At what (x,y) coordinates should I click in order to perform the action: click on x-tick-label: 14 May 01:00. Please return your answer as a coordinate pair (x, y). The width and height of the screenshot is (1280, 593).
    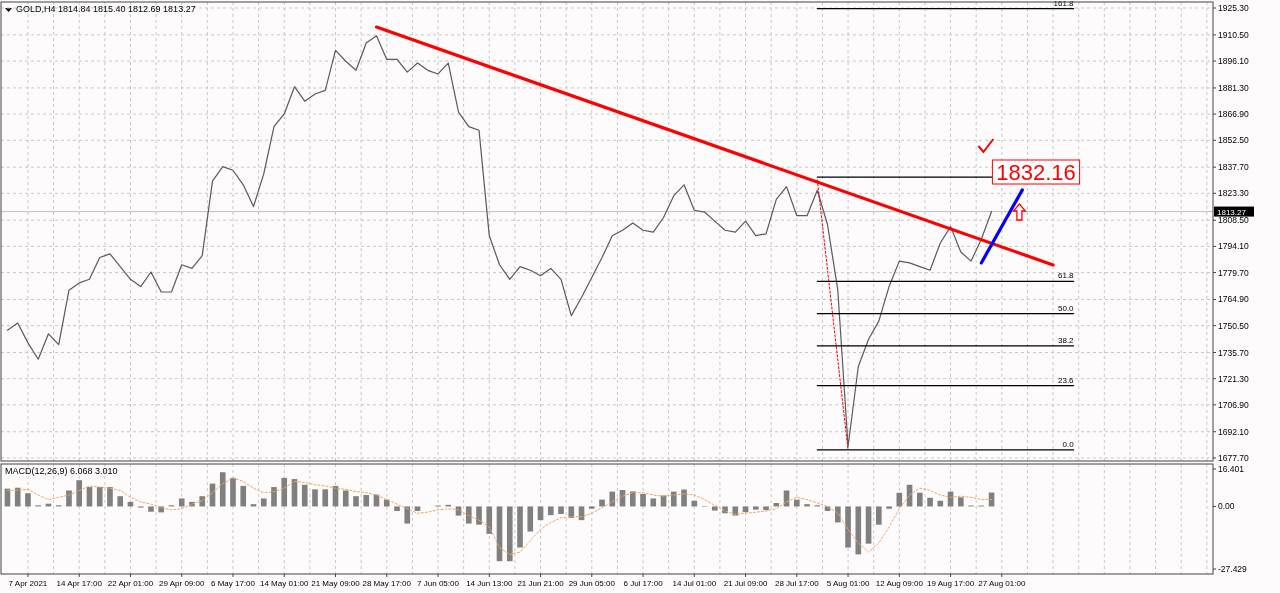
    Looking at the image, I should click on (285, 583).